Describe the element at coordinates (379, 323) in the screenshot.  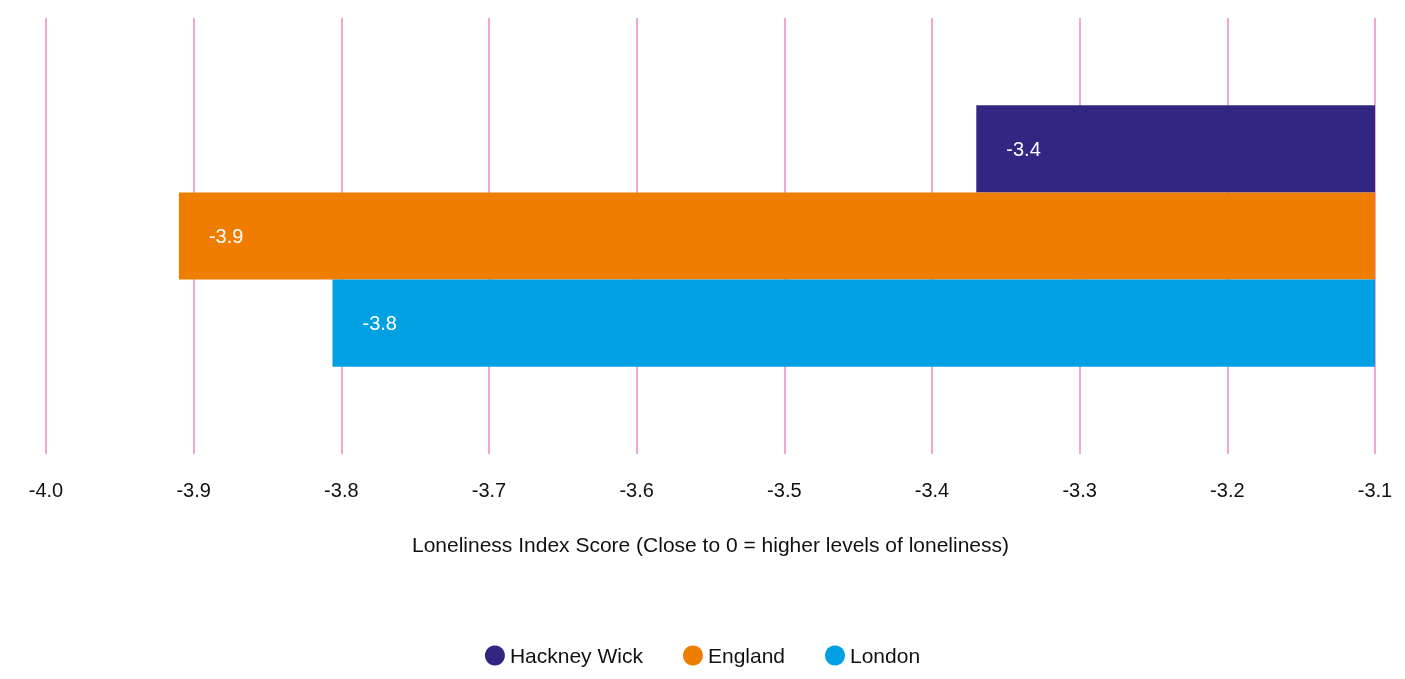
I see `data-label: -3.8` at that location.